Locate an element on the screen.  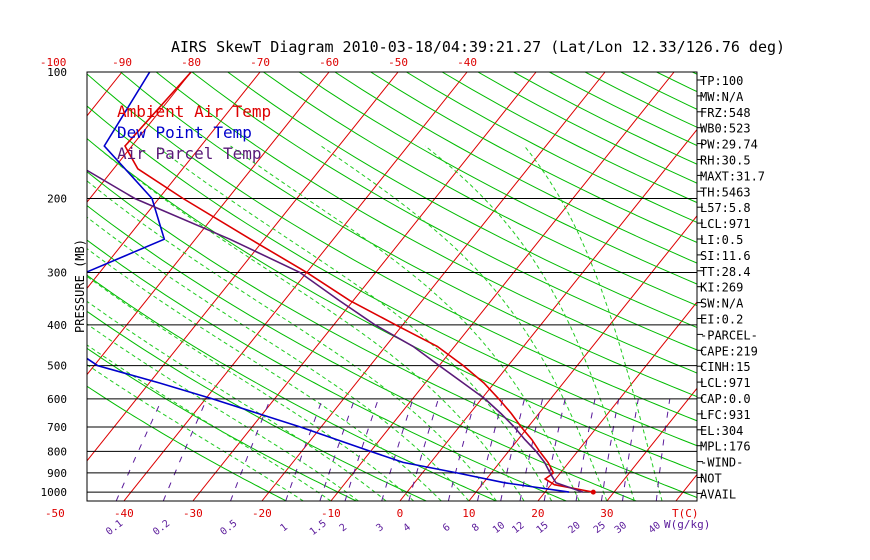
pressure-tick-label: 200 is located at coordinates (57, 198).